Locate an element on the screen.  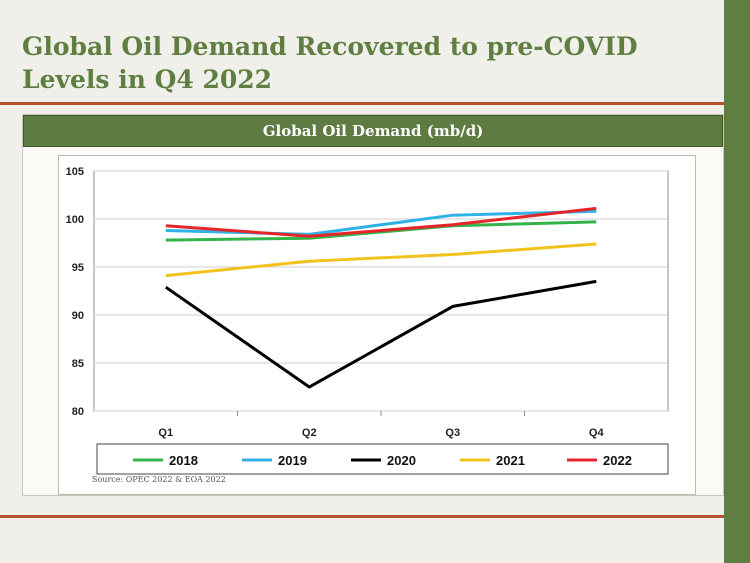
y-tick-label: 95 is located at coordinates (78, 268).